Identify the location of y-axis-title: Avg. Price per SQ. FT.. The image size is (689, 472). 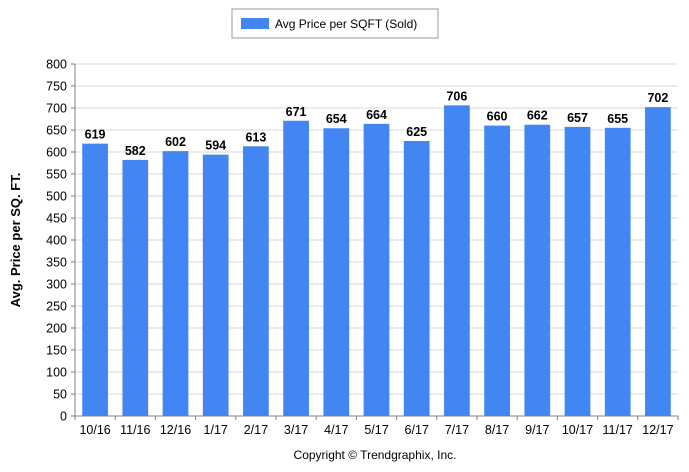
(15, 240).